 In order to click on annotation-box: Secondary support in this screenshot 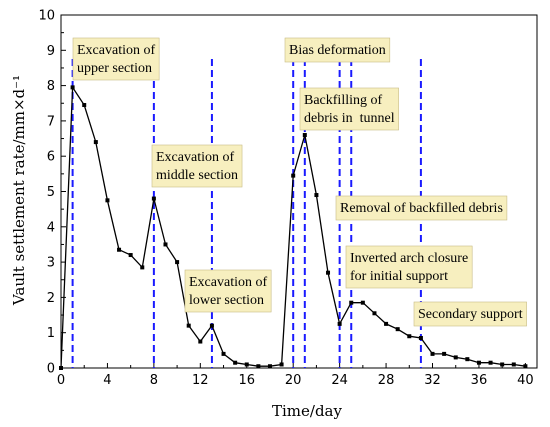, I will do `click(470, 314)`.